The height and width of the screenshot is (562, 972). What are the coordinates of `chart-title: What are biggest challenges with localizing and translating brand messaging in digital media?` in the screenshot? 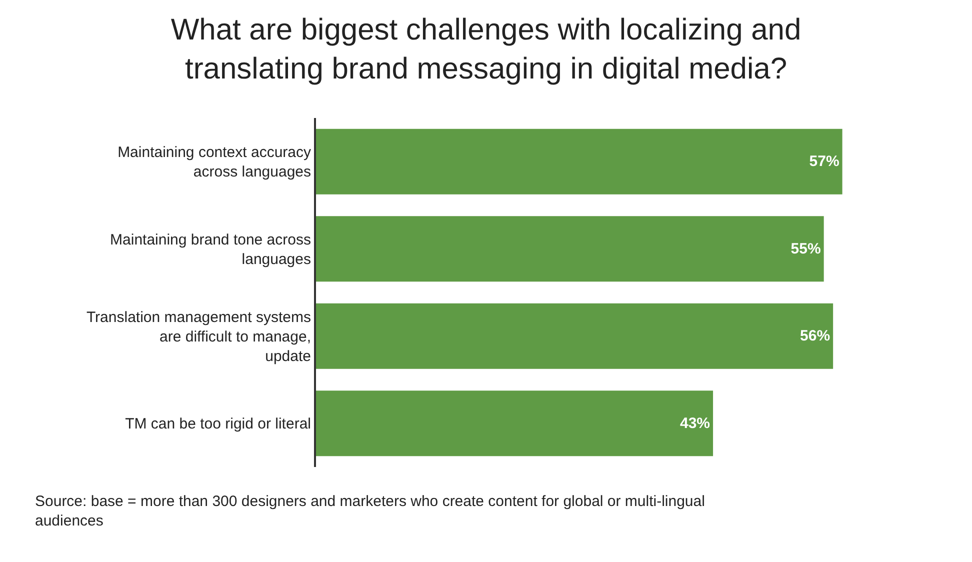 It's located at (486, 49).